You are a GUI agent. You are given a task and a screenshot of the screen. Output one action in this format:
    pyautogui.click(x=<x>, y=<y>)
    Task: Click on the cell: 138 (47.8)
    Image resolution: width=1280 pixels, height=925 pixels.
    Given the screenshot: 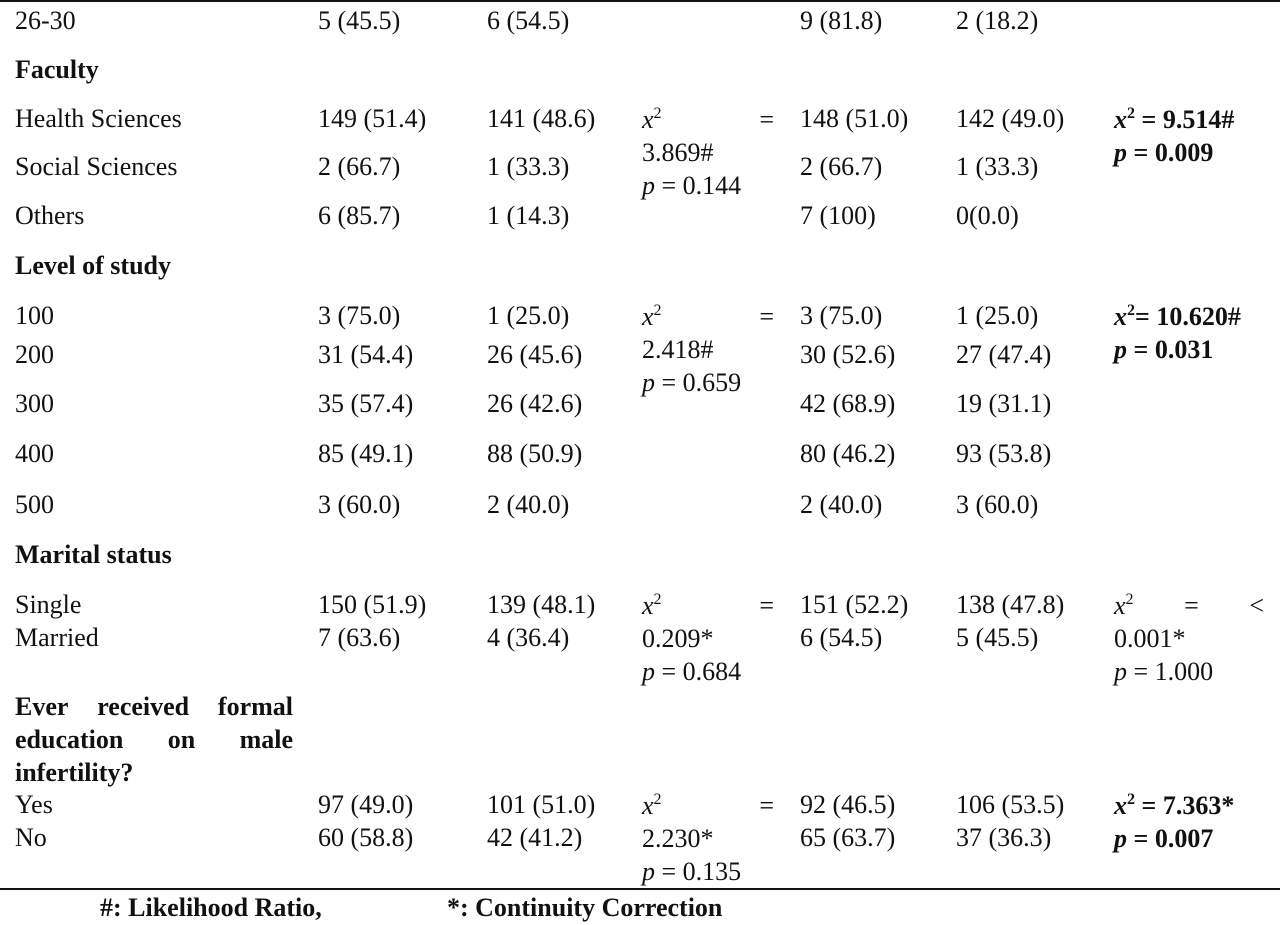 What is the action you would take?
    pyautogui.click(x=1010, y=604)
    